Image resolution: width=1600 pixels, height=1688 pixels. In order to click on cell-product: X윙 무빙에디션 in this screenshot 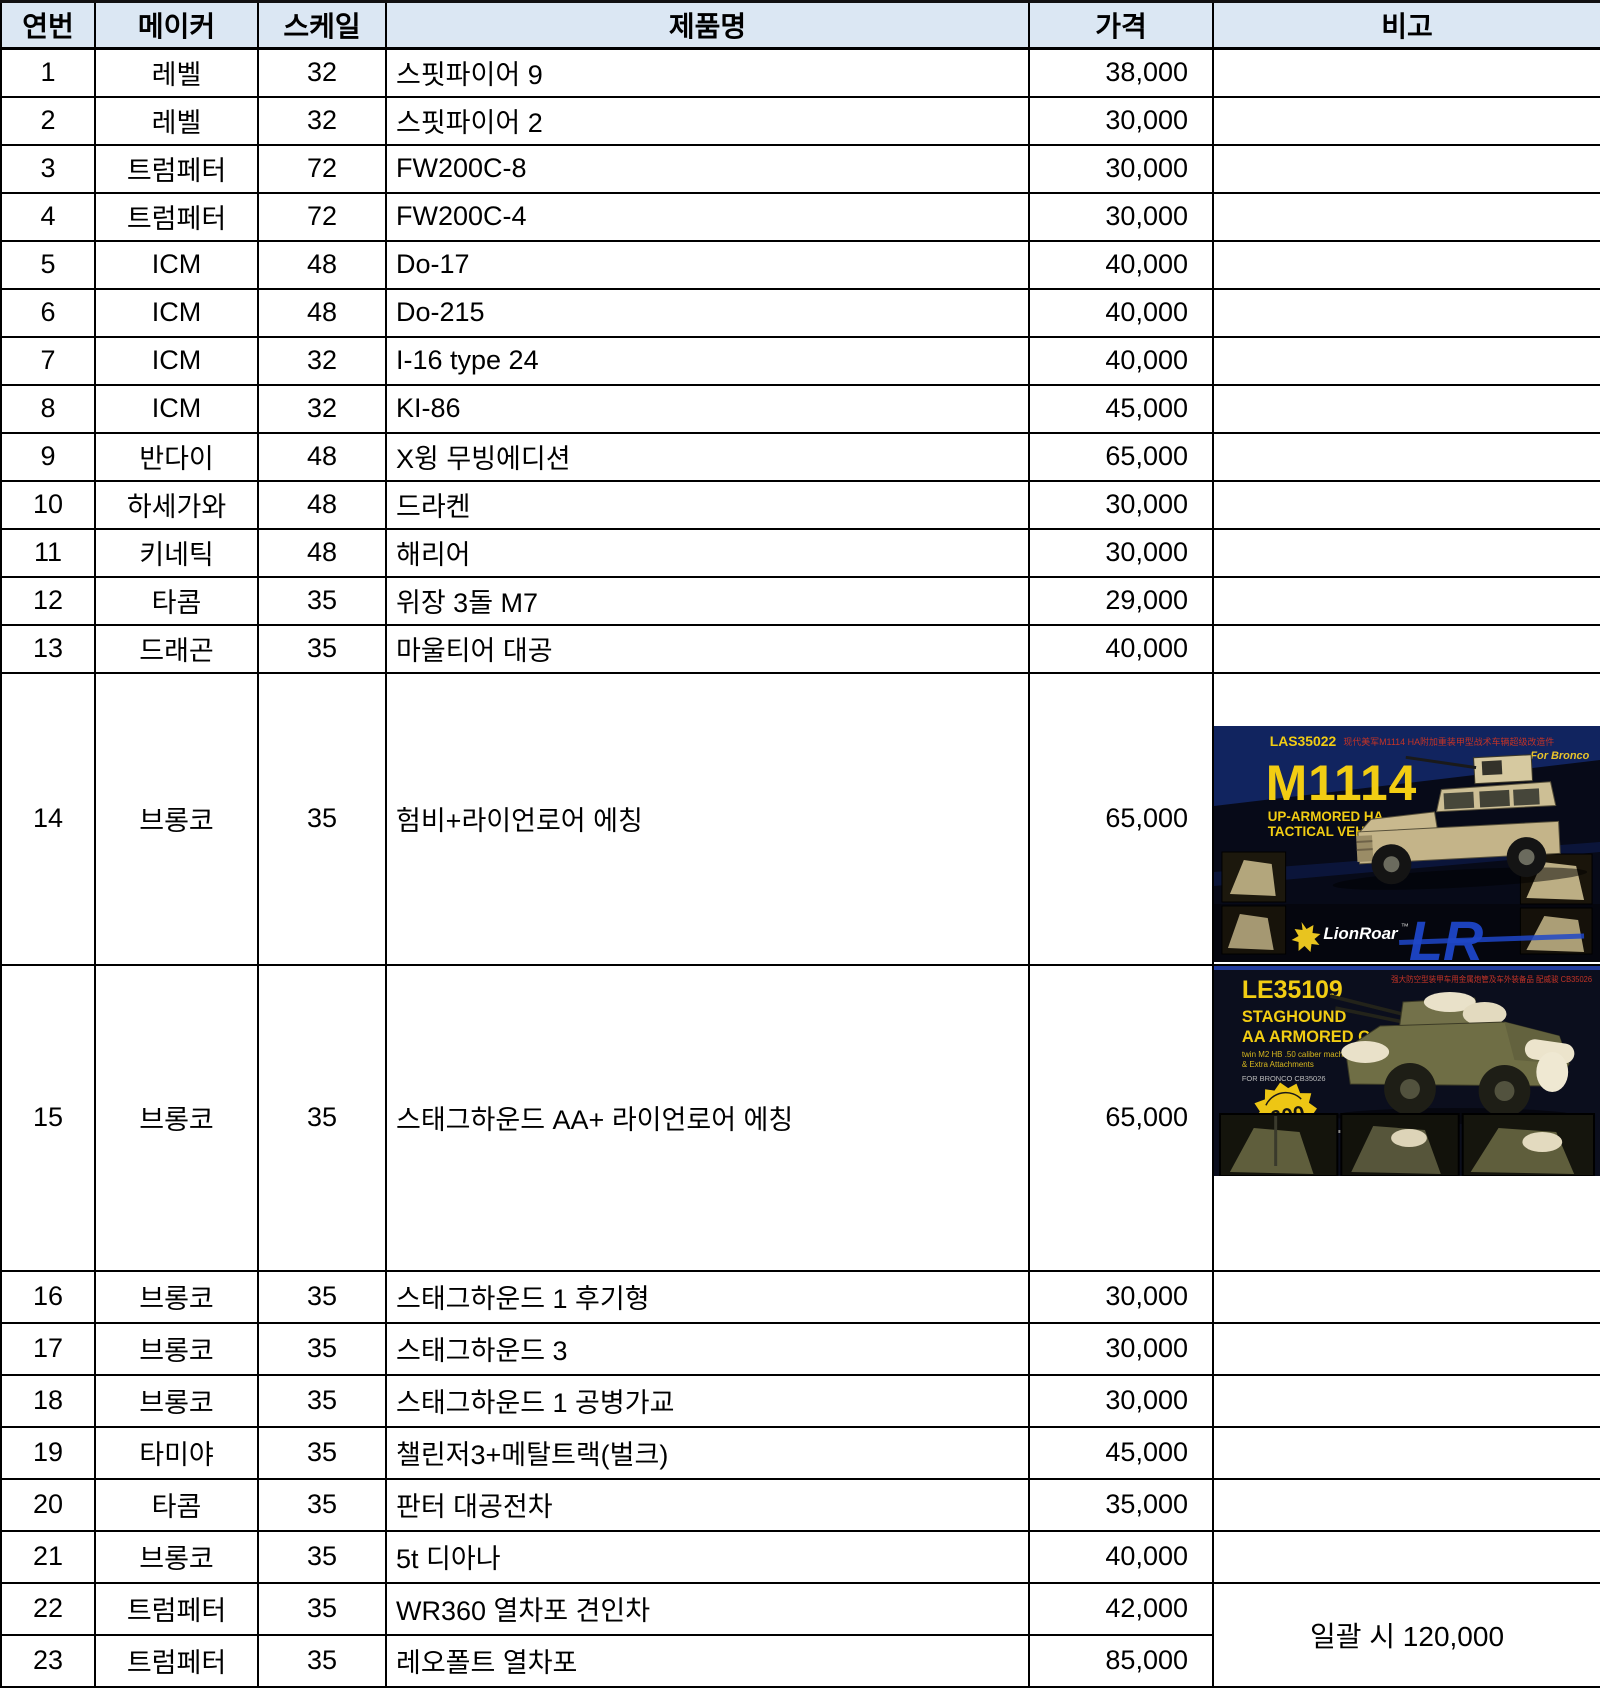, I will do `click(707, 456)`.